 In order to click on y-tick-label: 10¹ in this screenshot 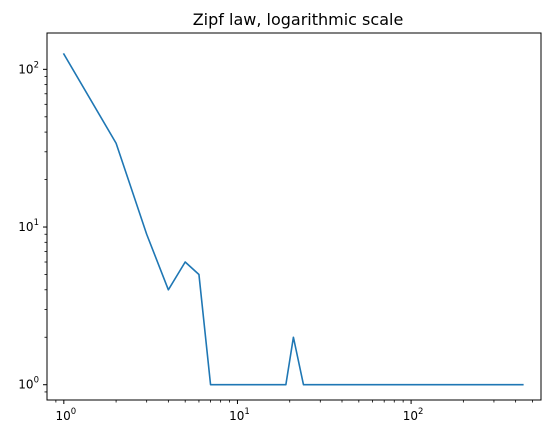, I will do `click(28, 226)`.